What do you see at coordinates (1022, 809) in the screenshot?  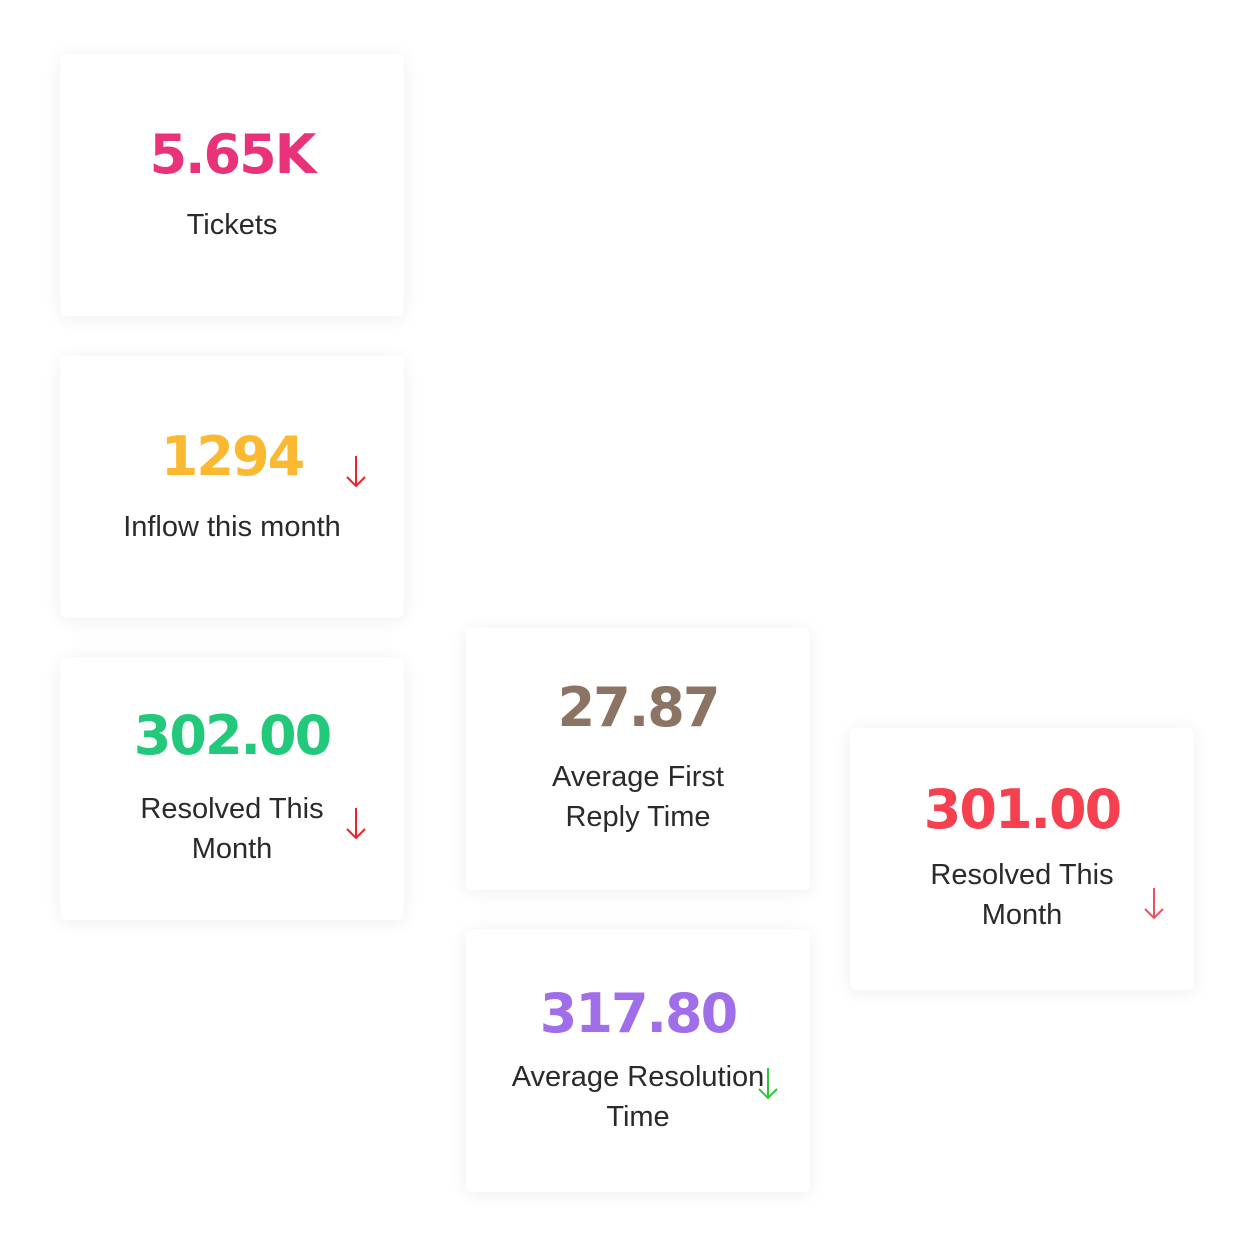 I see `metric-value: 301.00` at bounding box center [1022, 809].